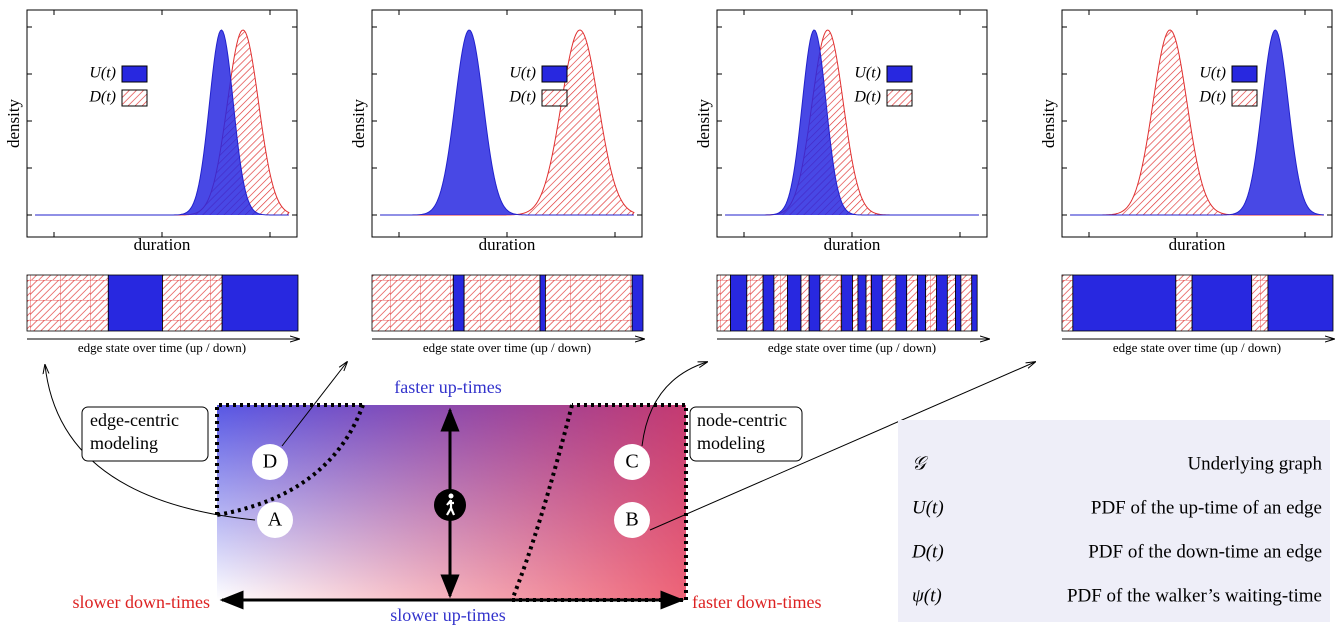  Describe the element at coordinates (927, 551) in the screenshot. I see `symbol: D(t)` at that location.